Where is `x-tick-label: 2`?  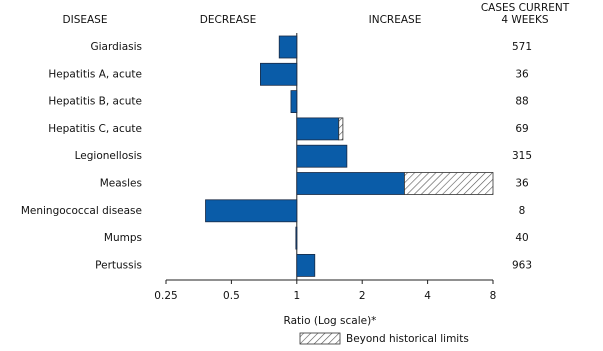 x-tick-label: 2 is located at coordinates (362, 296).